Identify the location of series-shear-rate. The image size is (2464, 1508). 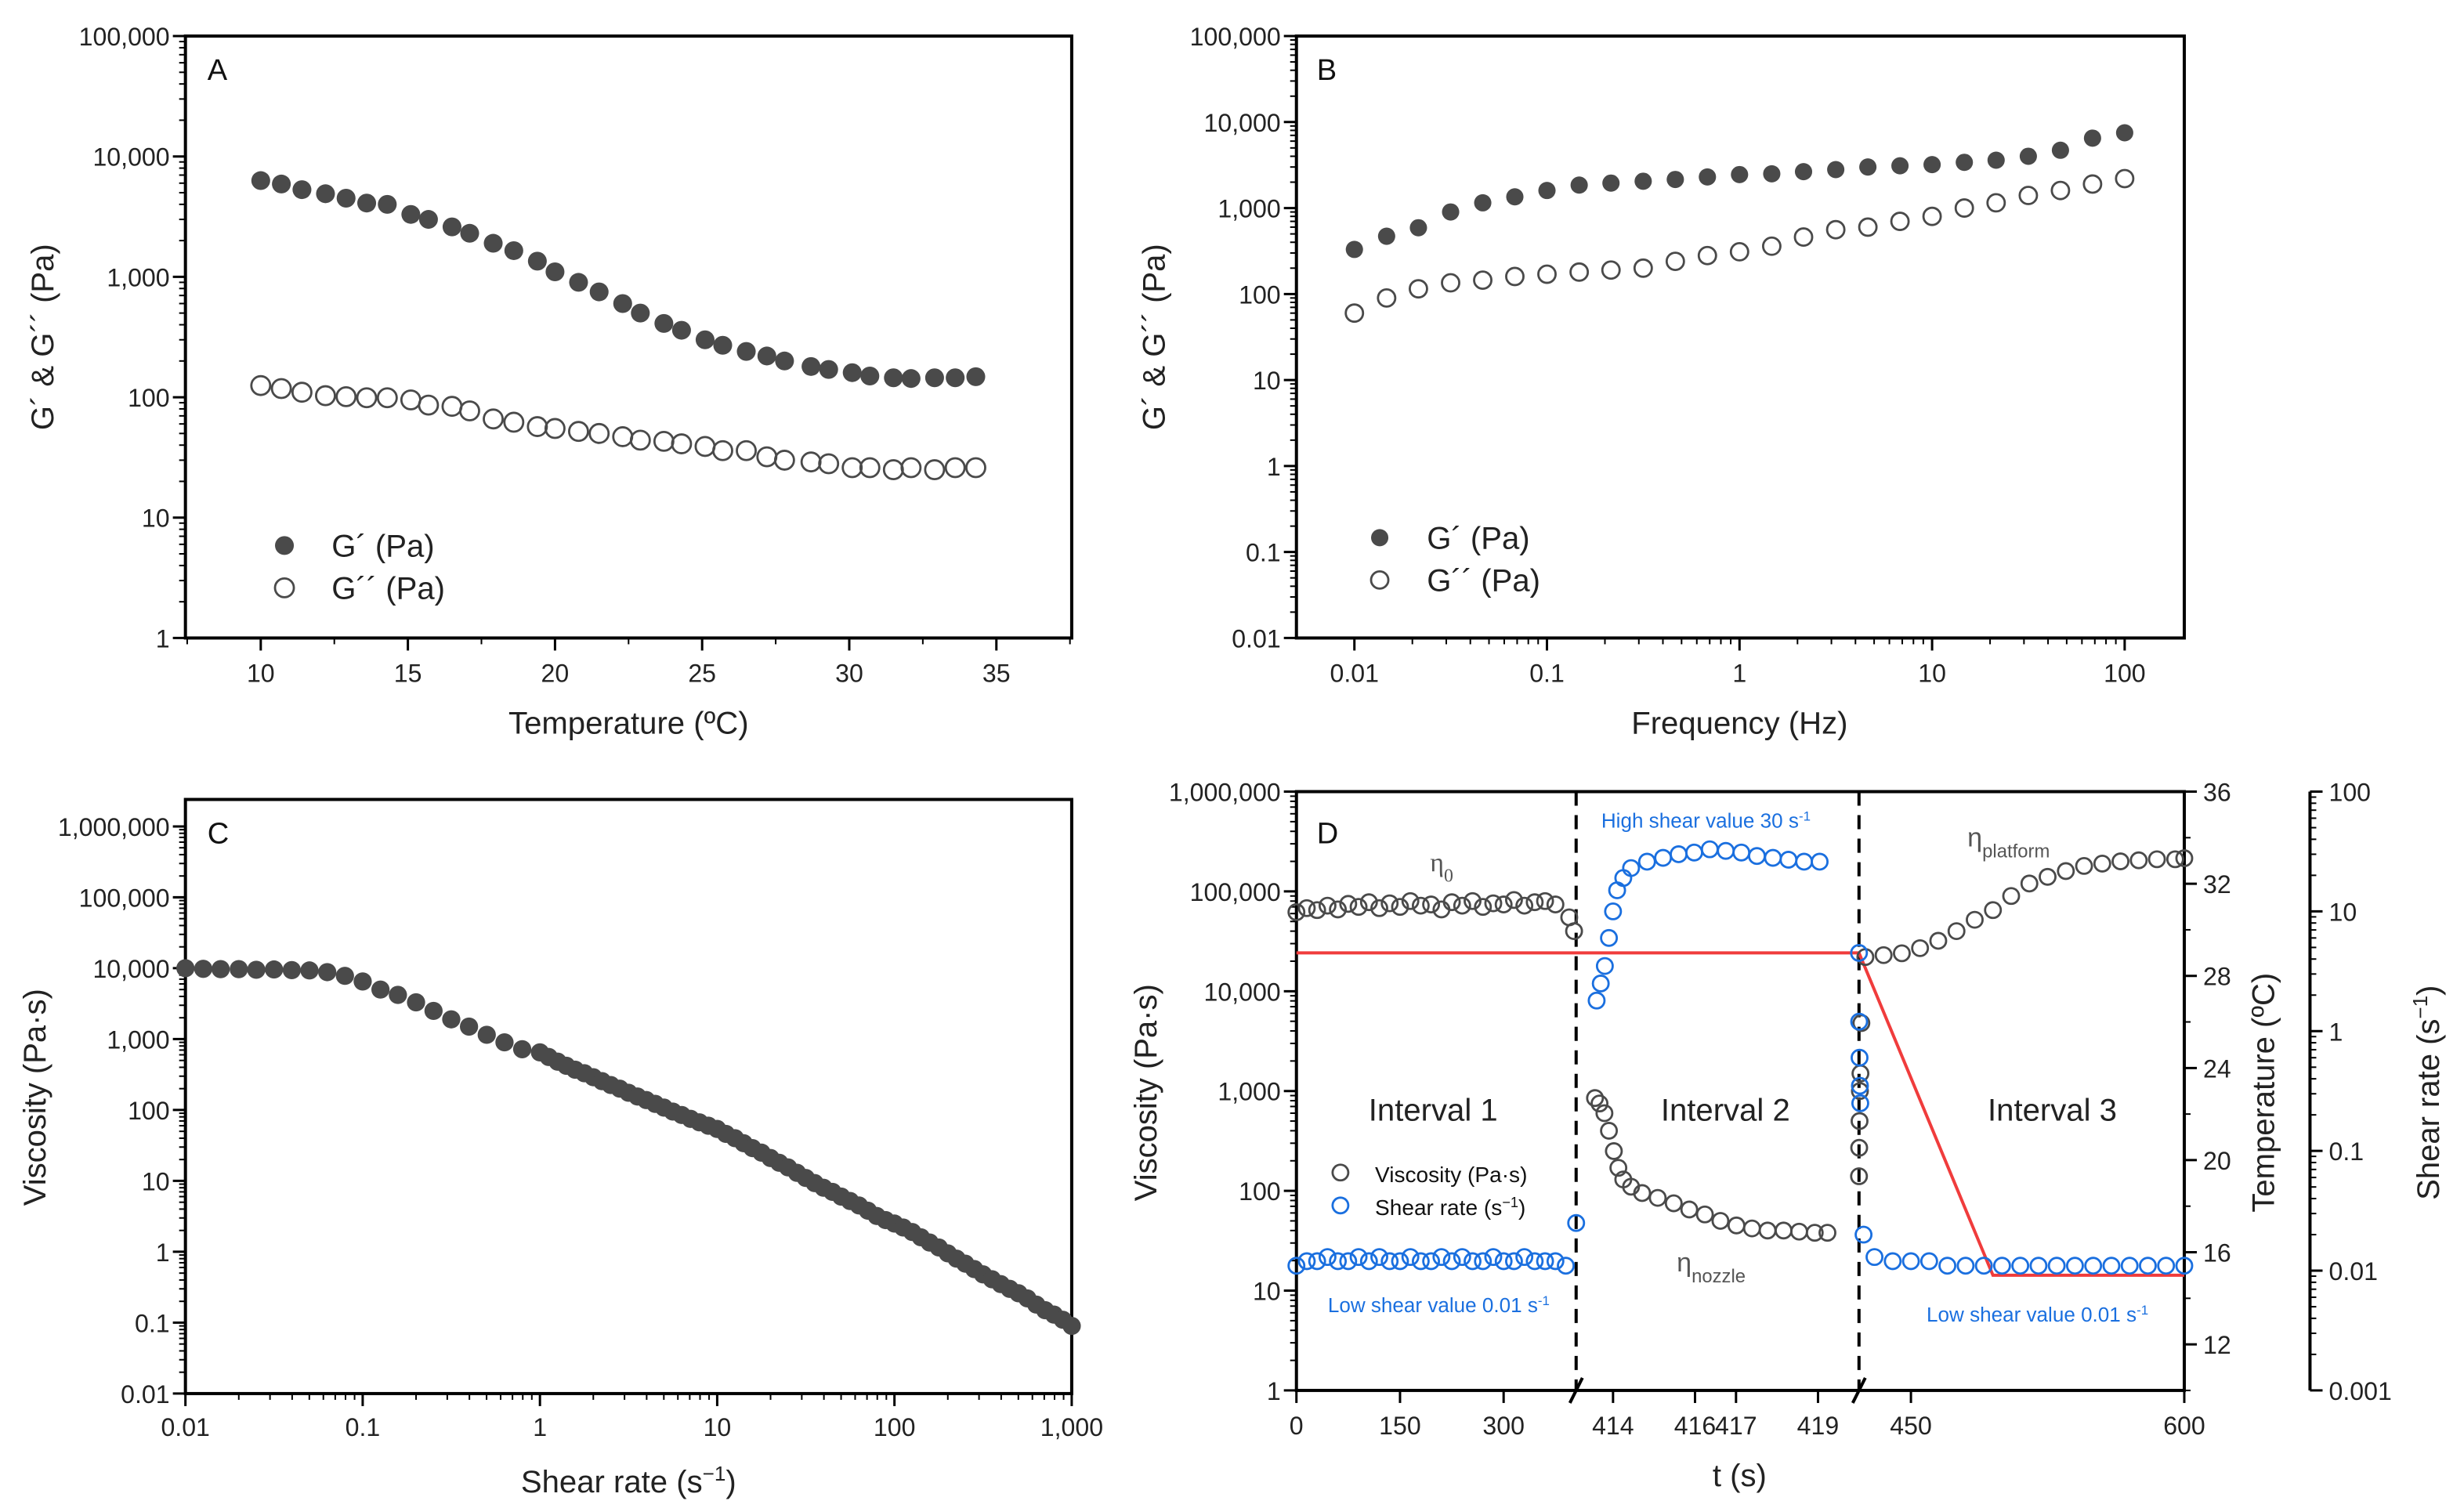
(1740, 1057).